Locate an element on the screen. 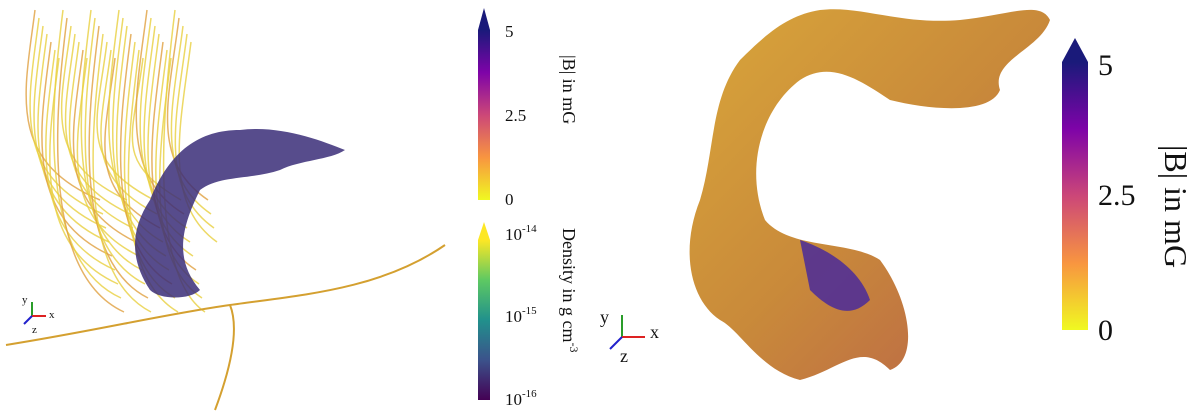 The height and width of the screenshot is (415, 1200). surface-render is located at coordinates (835, 275).